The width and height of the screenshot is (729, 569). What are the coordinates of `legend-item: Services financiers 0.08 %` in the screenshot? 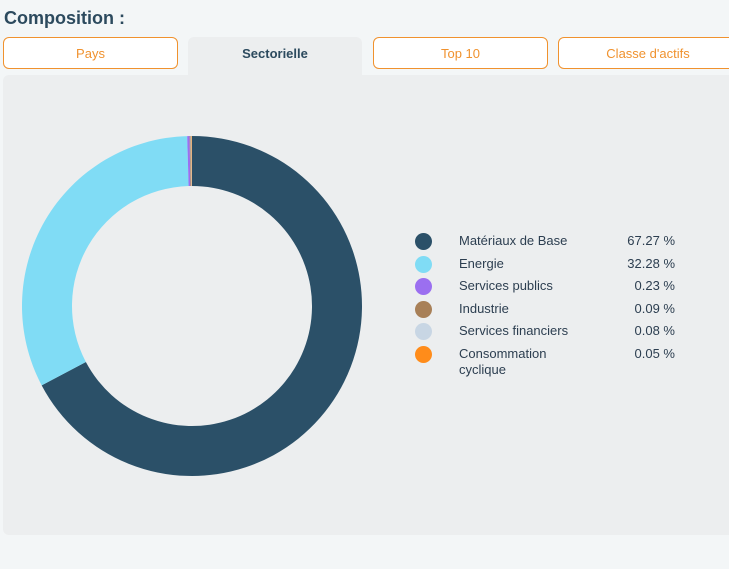 It's located at (545, 334).